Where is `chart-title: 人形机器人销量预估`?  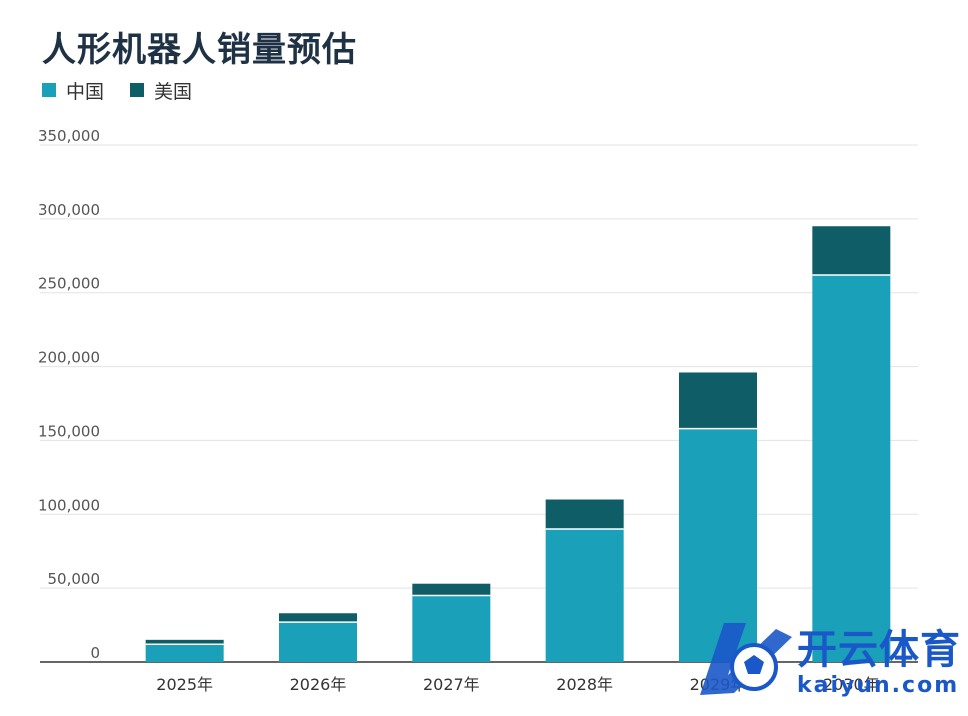 chart-title: 人形机器人销量预估 is located at coordinates (199, 50).